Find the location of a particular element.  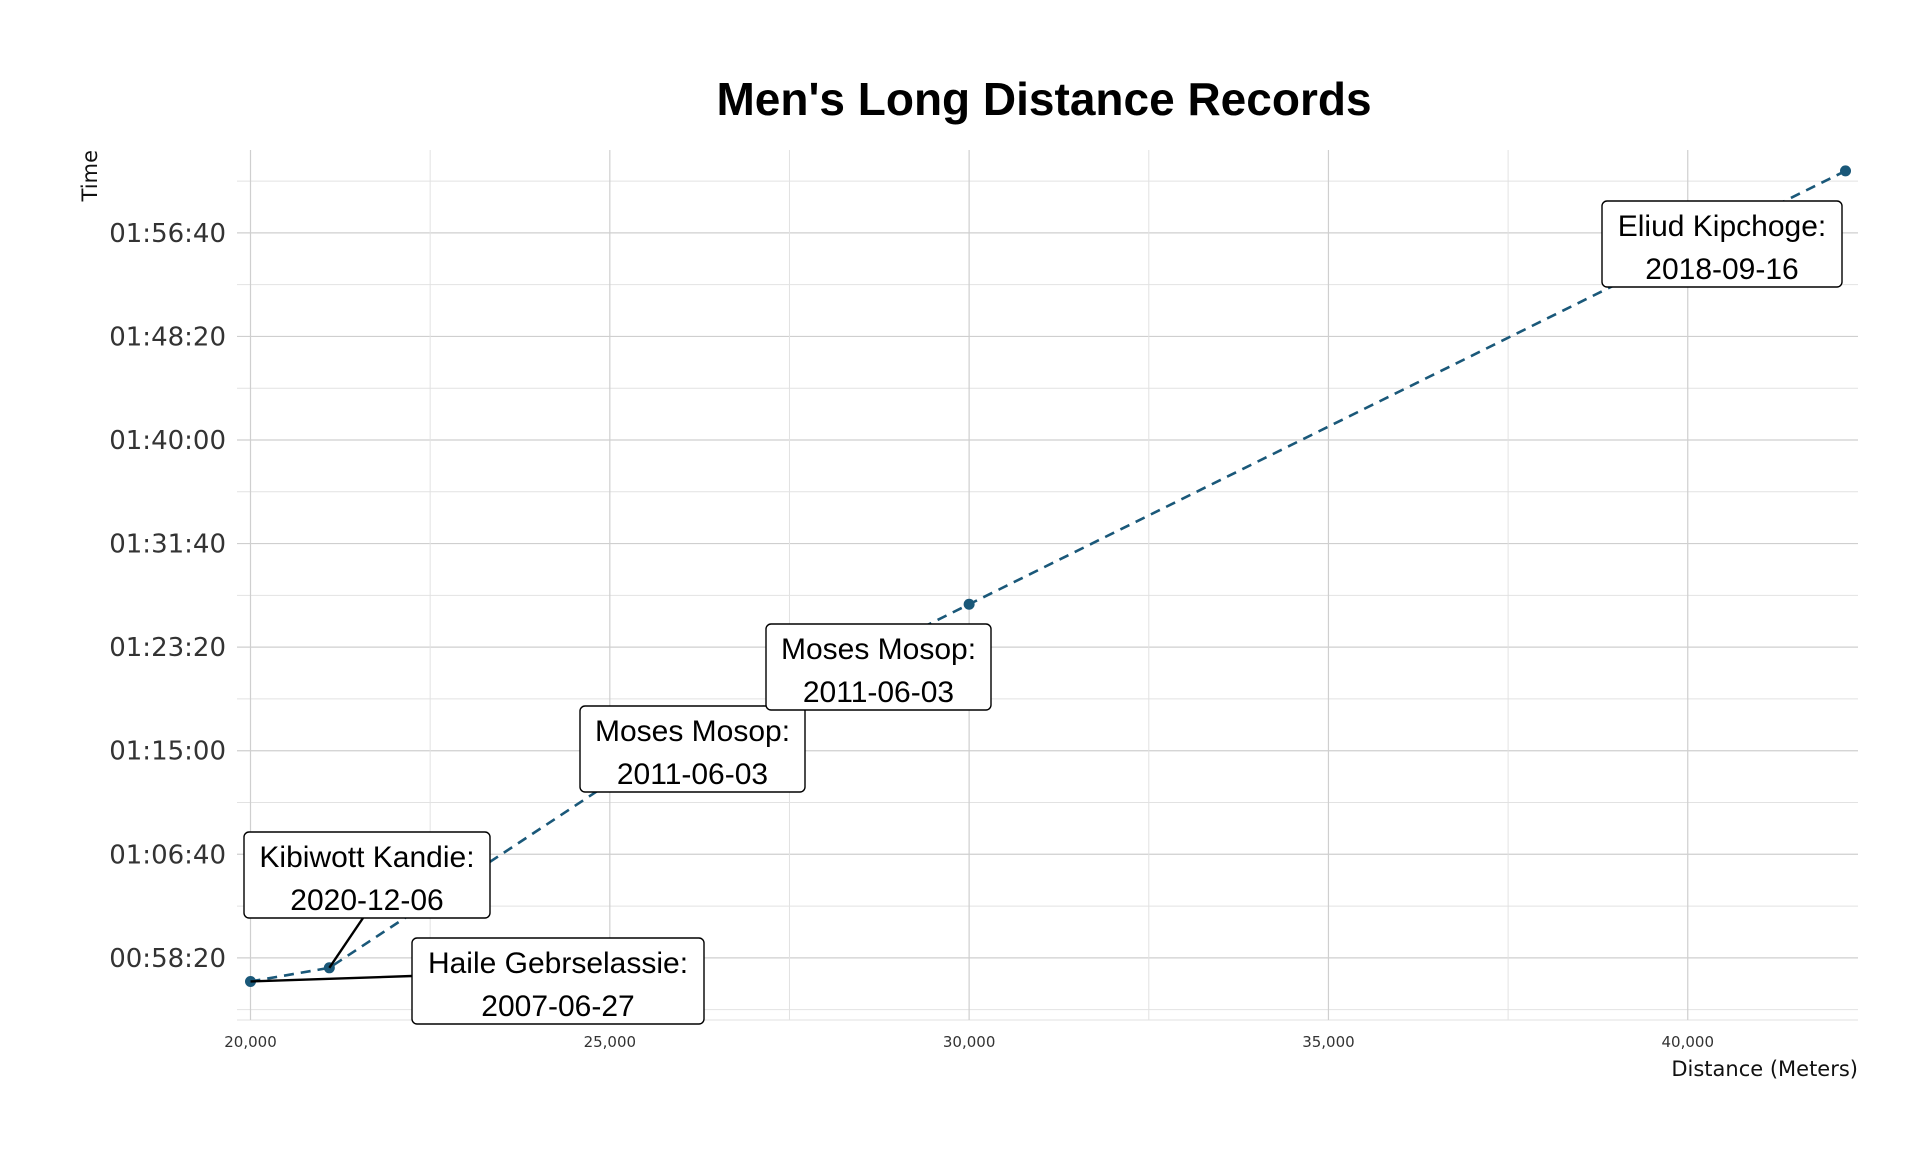

x-tick-label: 25,000 is located at coordinates (610, 1042).